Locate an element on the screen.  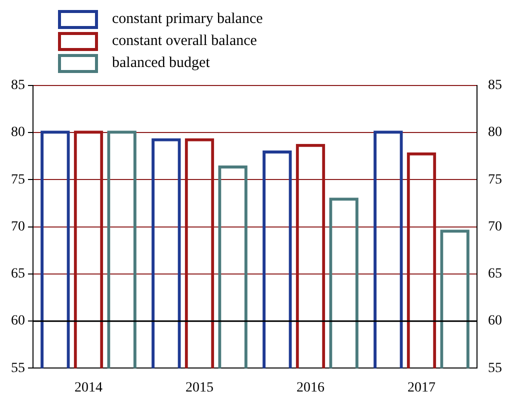
y-tick-label: 75 is located at coordinates (18, 180).